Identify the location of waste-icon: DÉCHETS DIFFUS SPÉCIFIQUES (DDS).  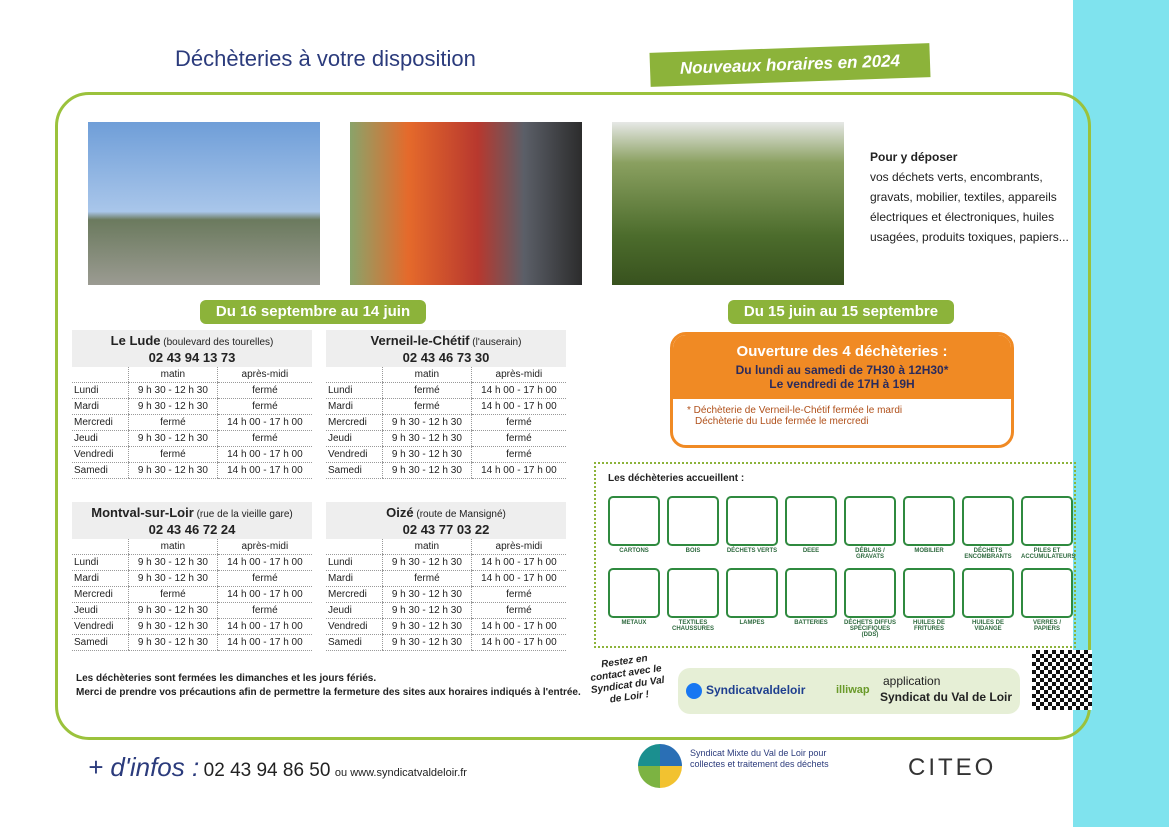
(870, 603).